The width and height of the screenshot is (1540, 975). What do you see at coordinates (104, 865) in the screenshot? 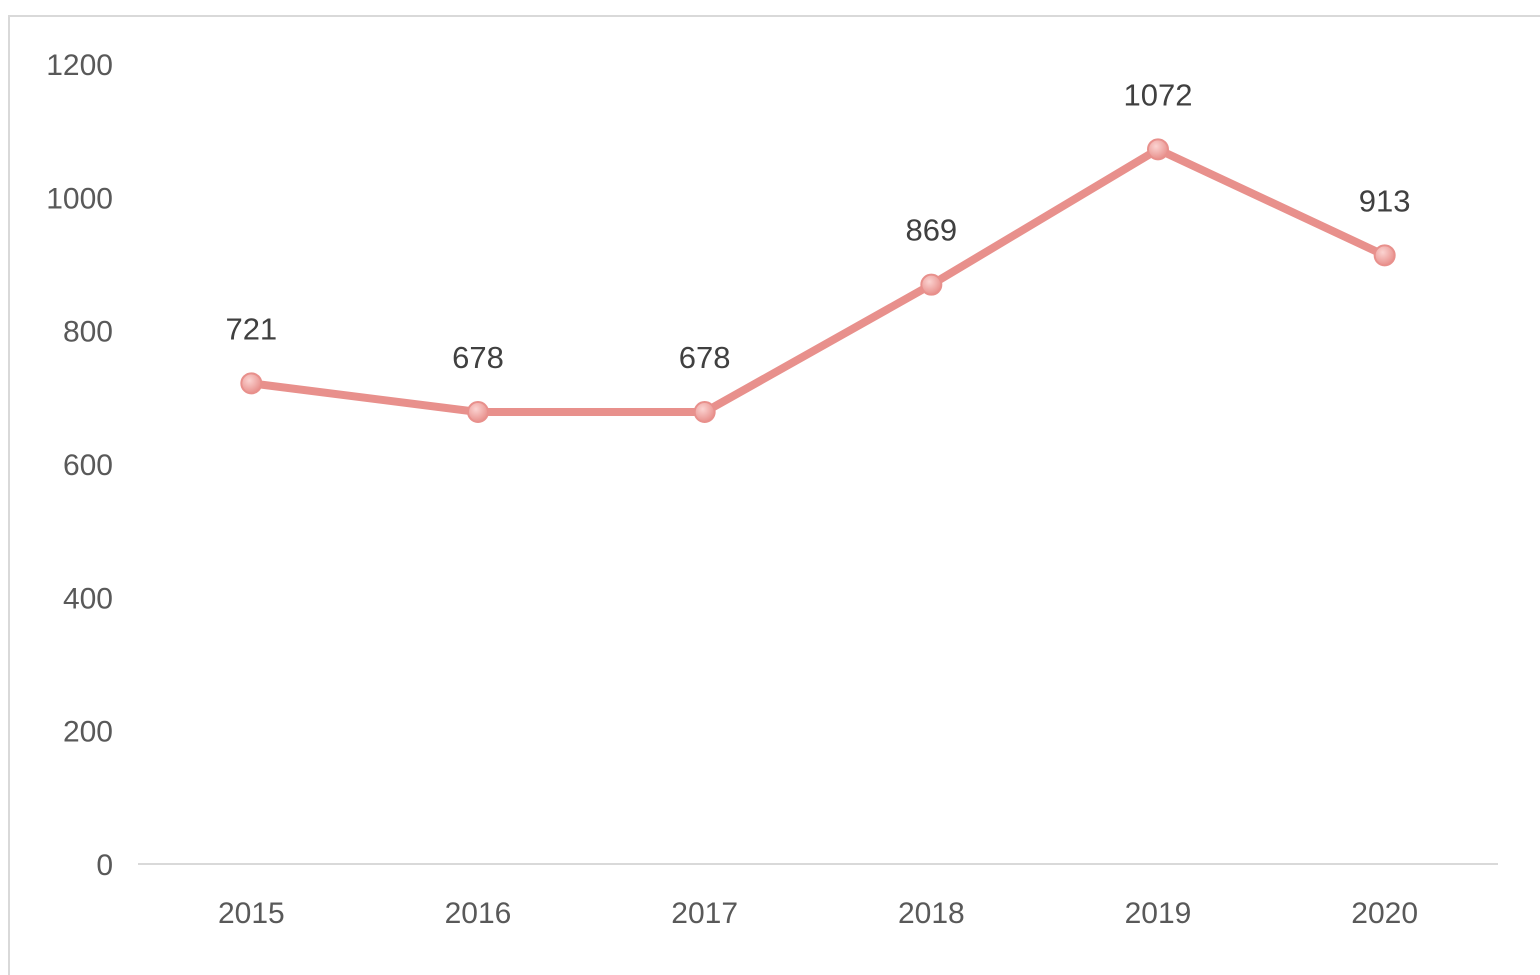
I see `y-tick-label: 0` at bounding box center [104, 865].